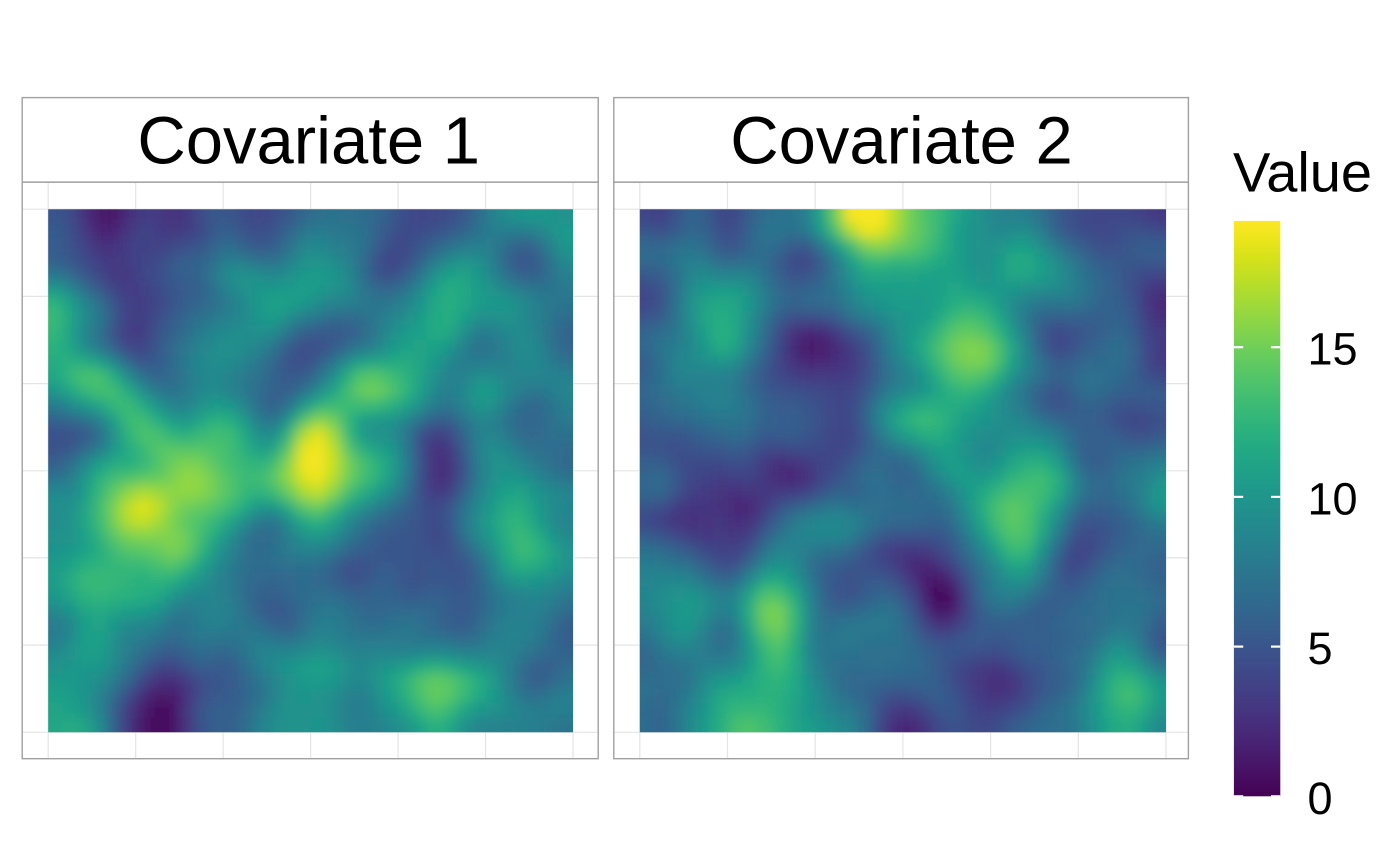 The height and width of the screenshot is (865, 1400). I want to click on svg-text: 0, so click(1320, 798).